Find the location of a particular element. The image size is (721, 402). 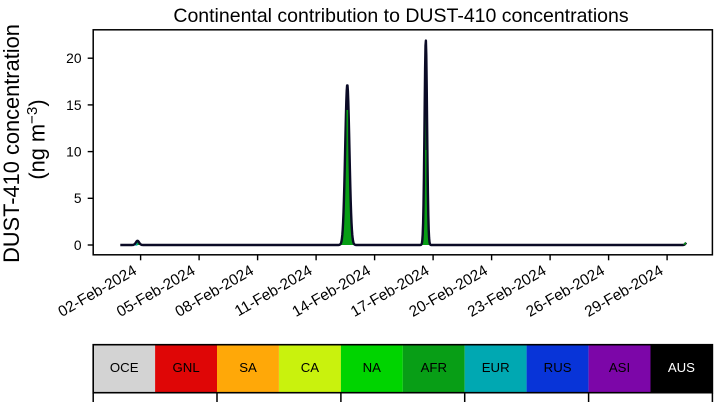

svg-text: AUS is located at coordinates (681, 367).